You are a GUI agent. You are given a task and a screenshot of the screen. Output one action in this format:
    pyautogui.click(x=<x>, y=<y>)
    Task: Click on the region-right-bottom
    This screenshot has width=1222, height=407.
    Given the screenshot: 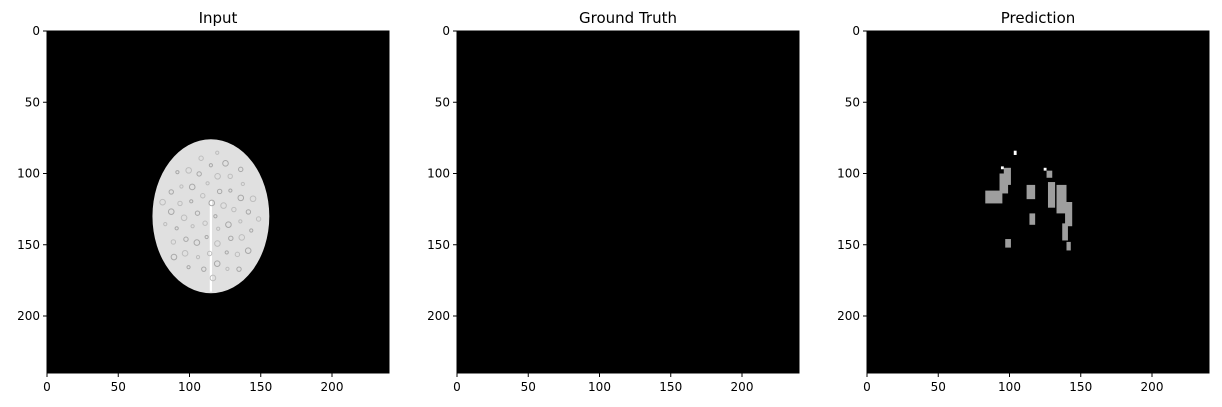 What is the action you would take?
    pyautogui.click(x=1068, y=246)
    